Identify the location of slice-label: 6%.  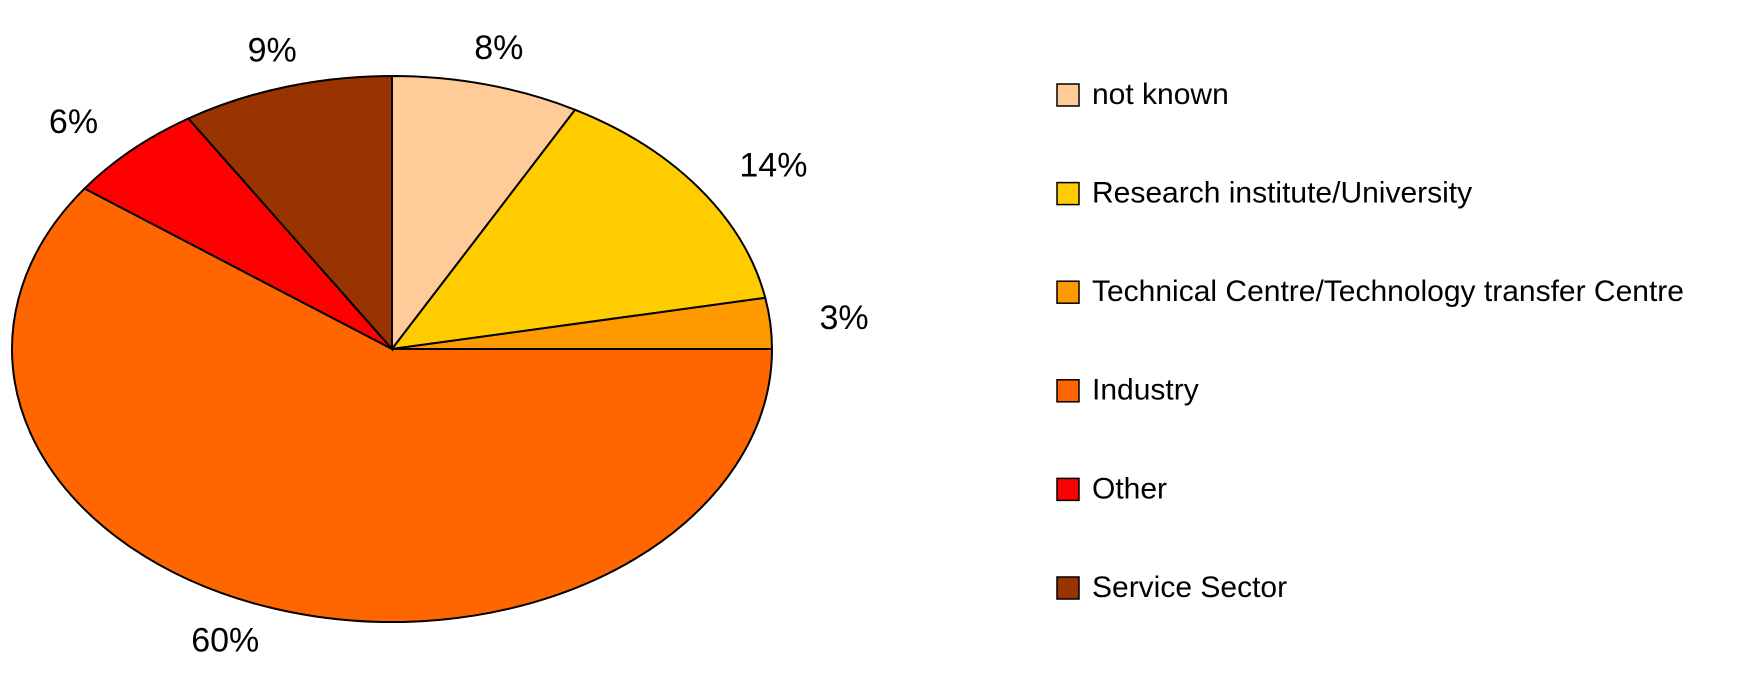
(73, 122).